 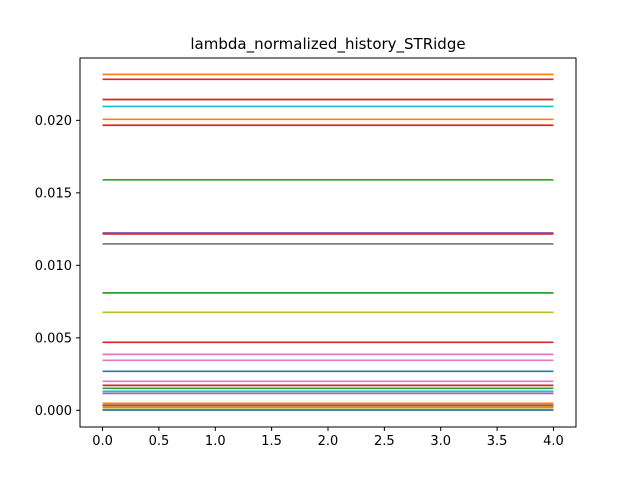 What do you see at coordinates (159, 441) in the screenshot?
I see `x-tick-label: 0.5` at bounding box center [159, 441].